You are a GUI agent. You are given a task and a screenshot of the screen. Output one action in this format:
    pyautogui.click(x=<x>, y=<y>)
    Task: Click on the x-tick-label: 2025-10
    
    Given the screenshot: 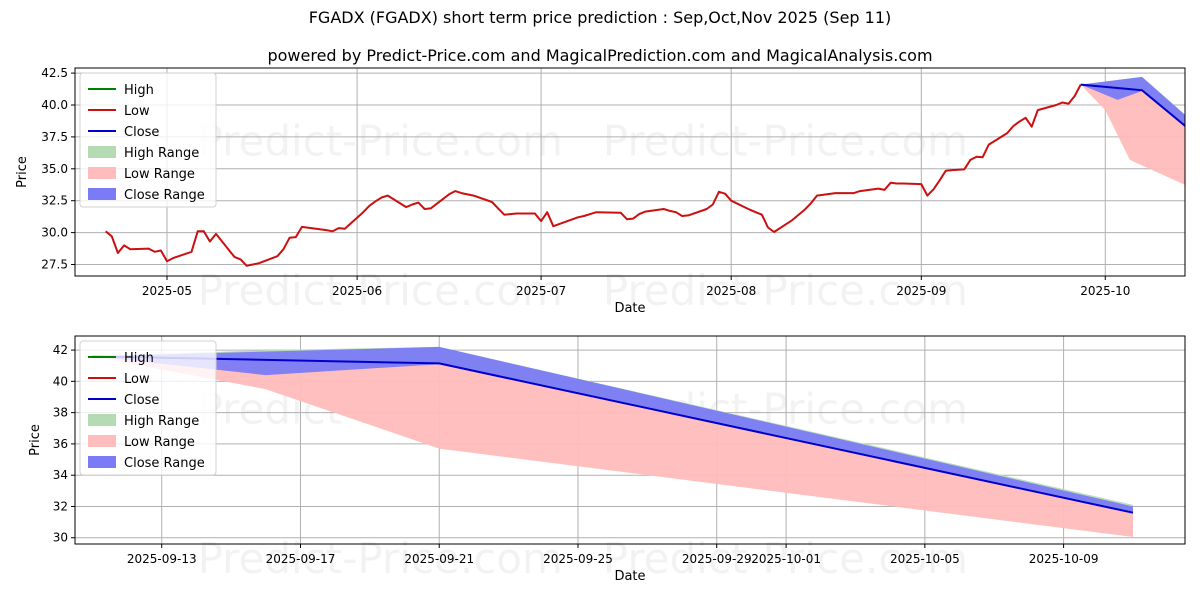 What is the action you would take?
    pyautogui.click(x=1105, y=291)
    